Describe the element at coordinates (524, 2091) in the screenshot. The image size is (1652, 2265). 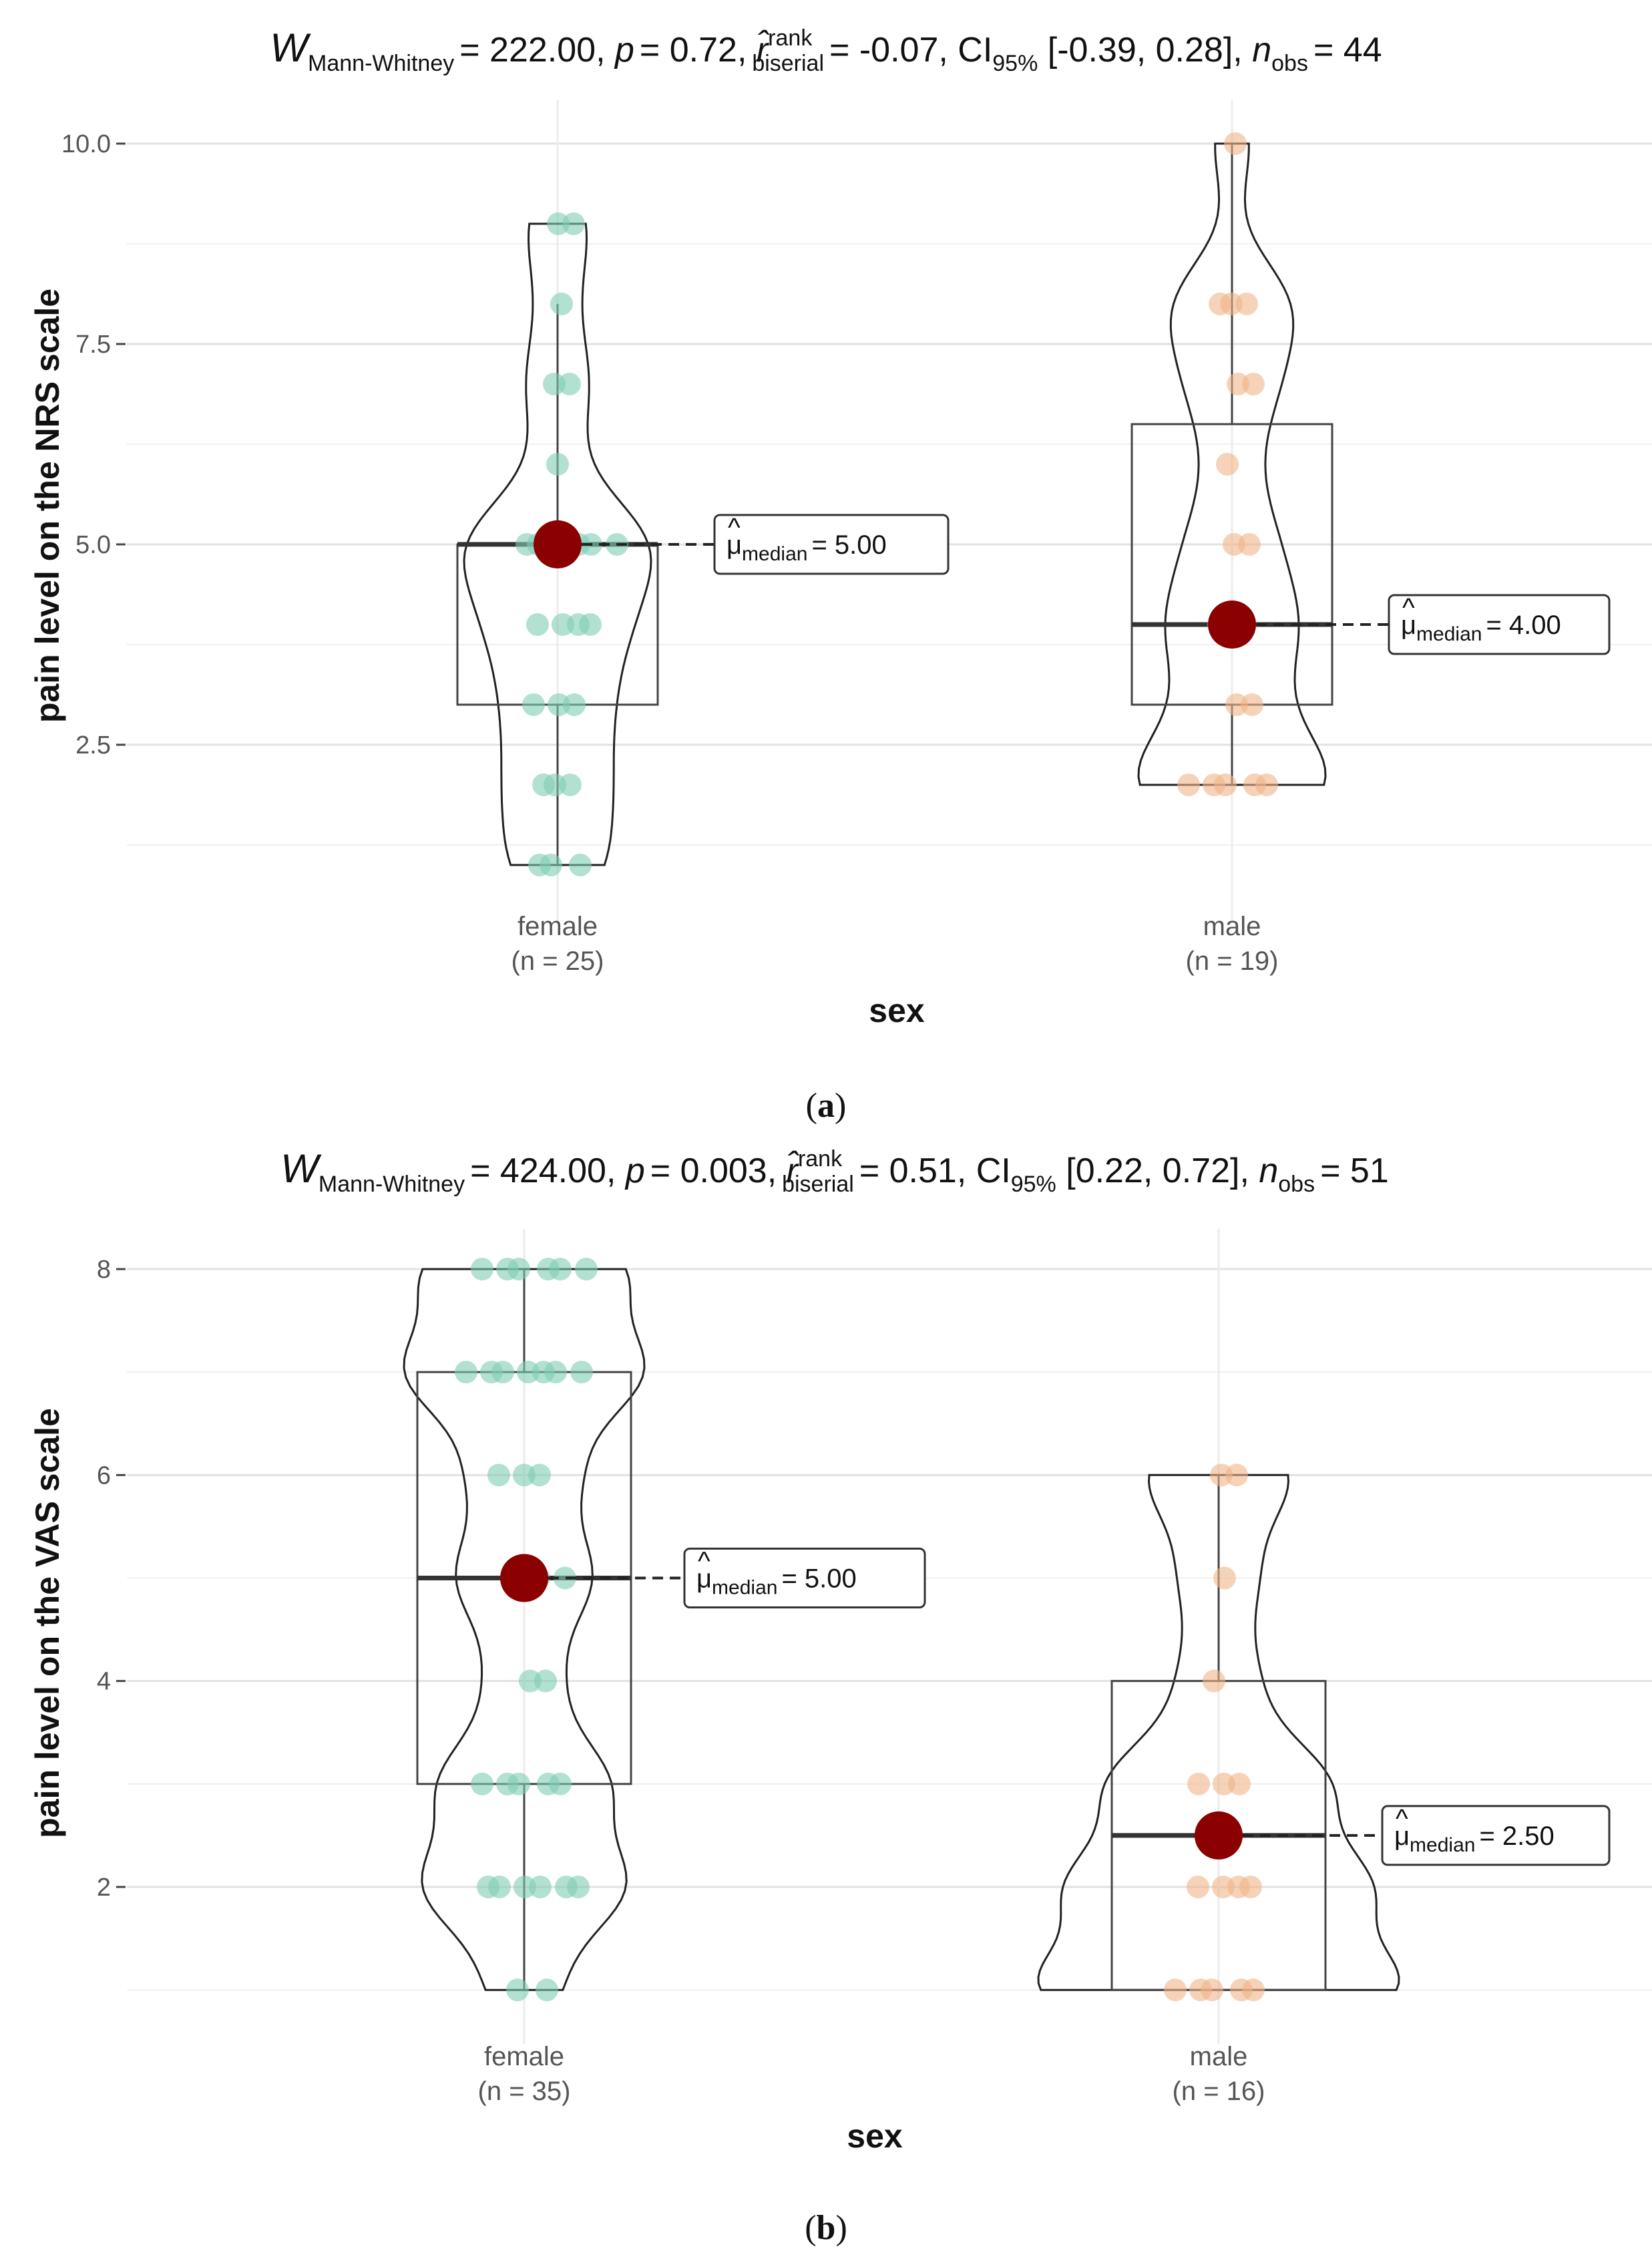
I see `female-n-label: (n = 35)` at that location.